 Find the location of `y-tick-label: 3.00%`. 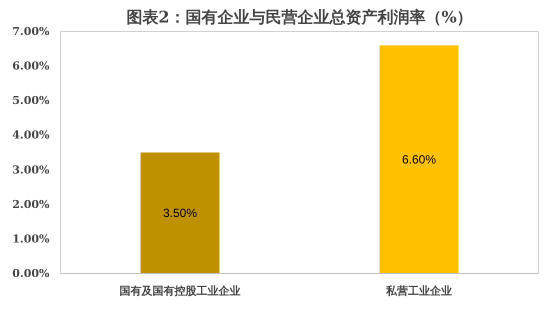

y-tick-label: 3.00% is located at coordinates (31, 169).